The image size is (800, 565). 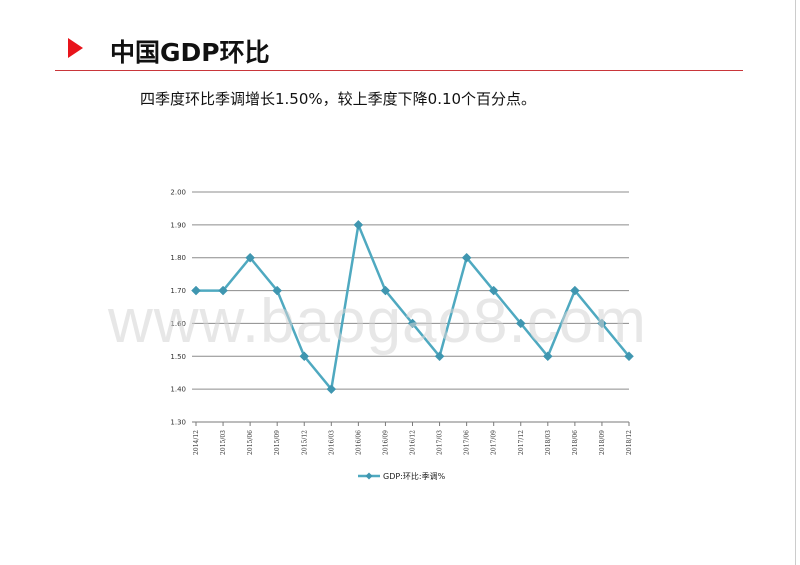 I want to click on summary-text: 四季度环比季调增长1.50%，较上季度下降0.10个百分点。, so click(x=338, y=99).